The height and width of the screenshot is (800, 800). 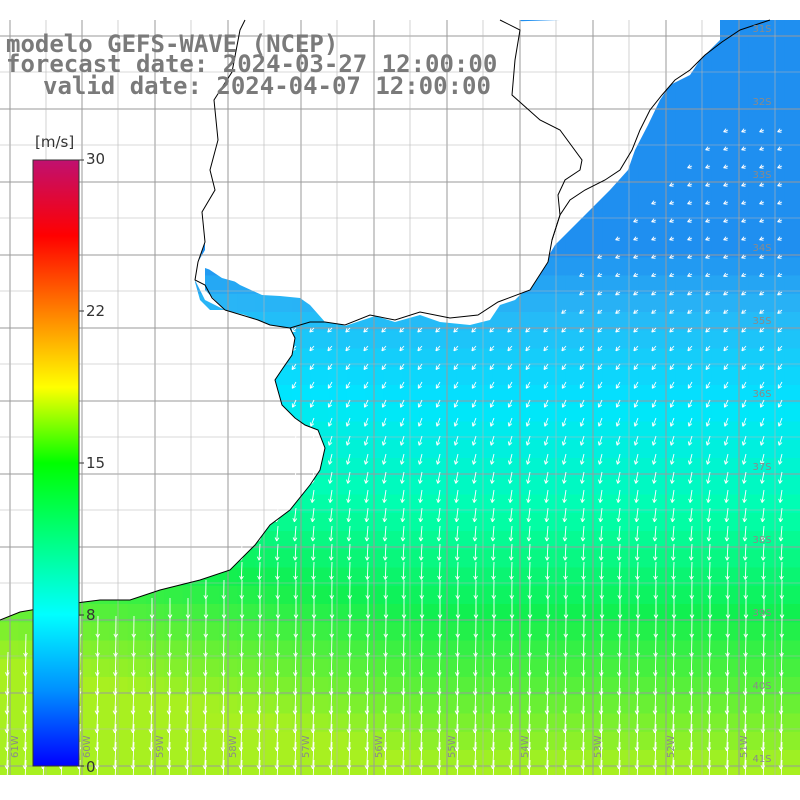 What do you see at coordinates (379, 746) in the screenshot?
I see `lon-label: 56W` at bounding box center [379, 746].